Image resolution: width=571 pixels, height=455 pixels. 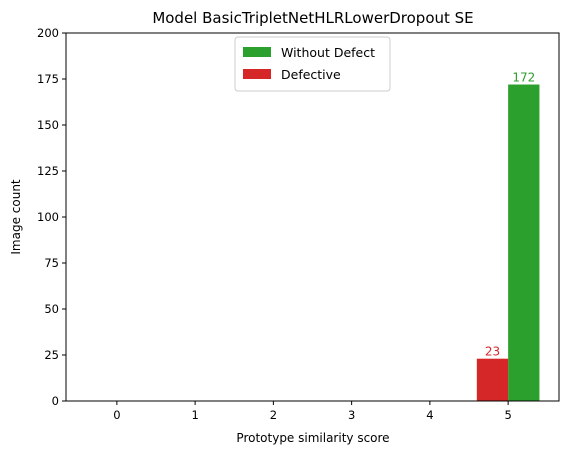 I want to click on y-tick-label: 0, so click(x=55, y=401).